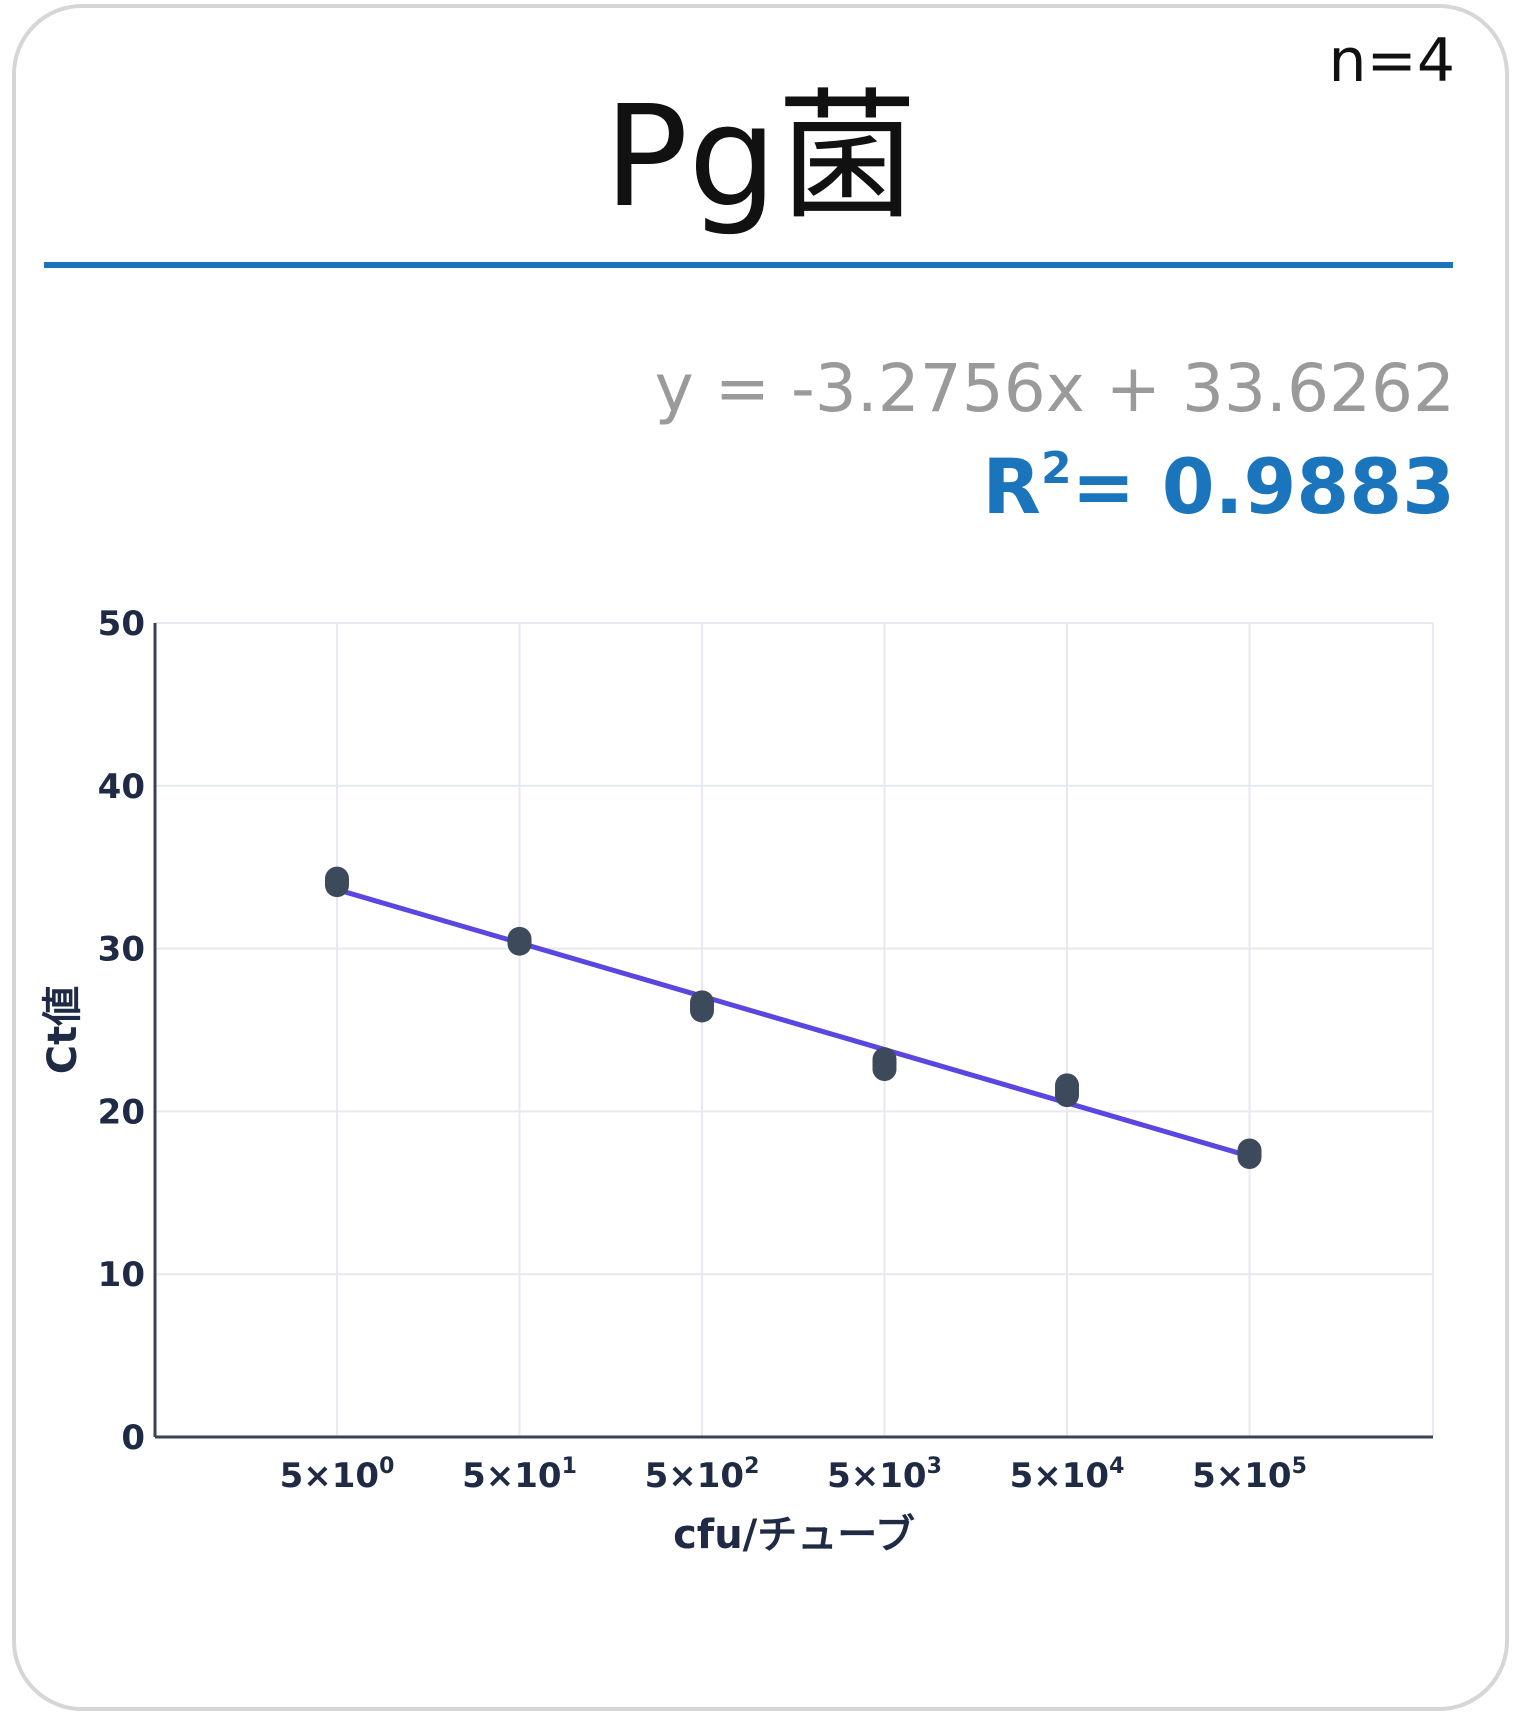 The height and width of the screenshot is (1721, 1521). What do you see at coordinates (748, 265) in the screenshot?
I see `title-divider` at bounding box center [748, 265].